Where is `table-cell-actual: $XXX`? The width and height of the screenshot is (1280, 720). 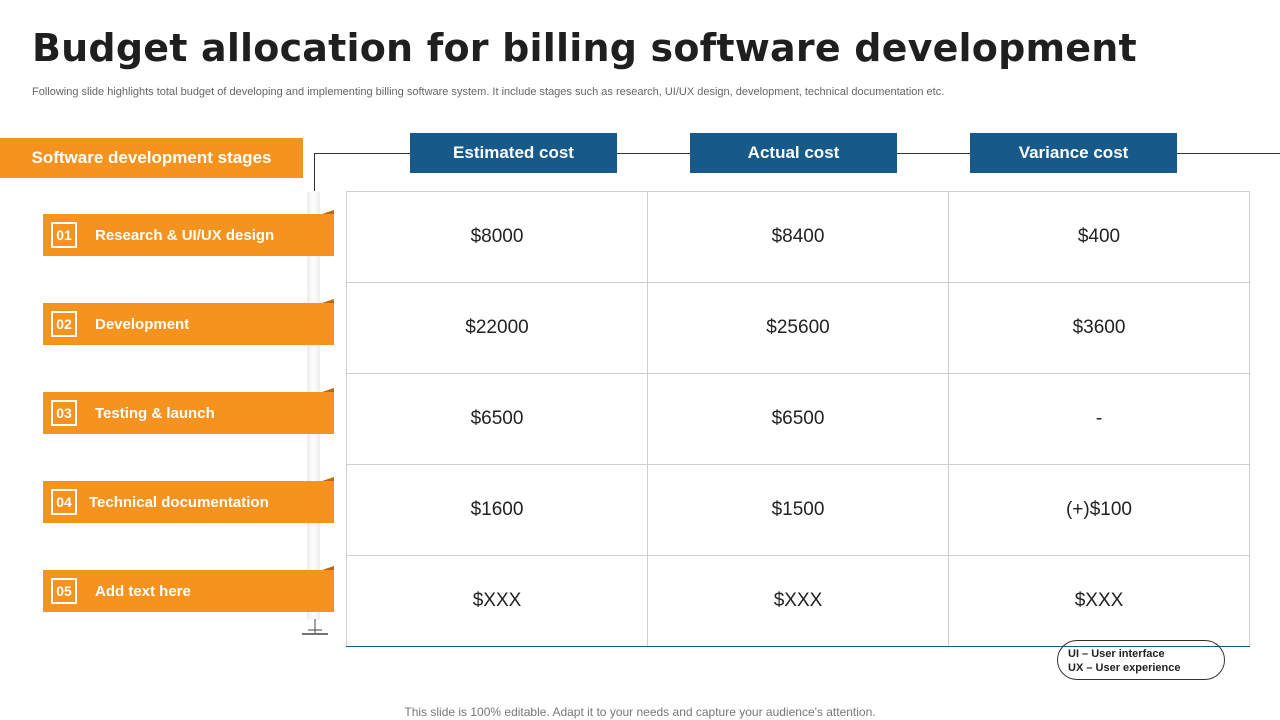 table-cell-actual: $XXX is located at coordinates (798, 601).